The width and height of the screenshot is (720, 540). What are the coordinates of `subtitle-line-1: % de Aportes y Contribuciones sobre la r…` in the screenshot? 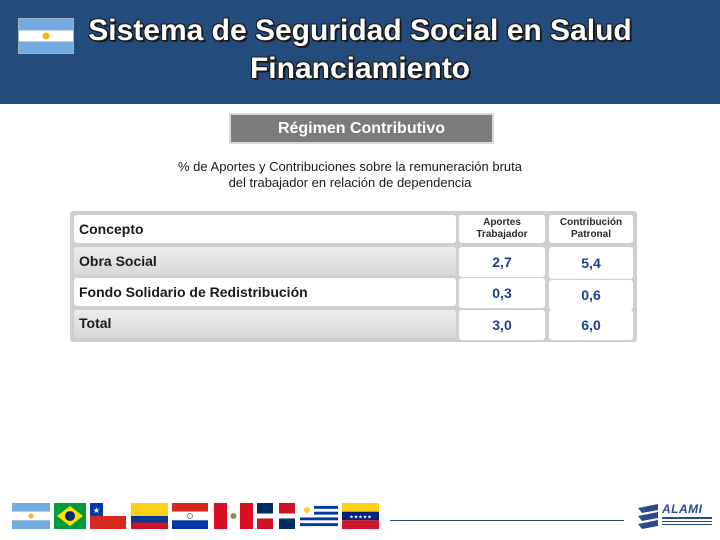 It's located at (350, 166).